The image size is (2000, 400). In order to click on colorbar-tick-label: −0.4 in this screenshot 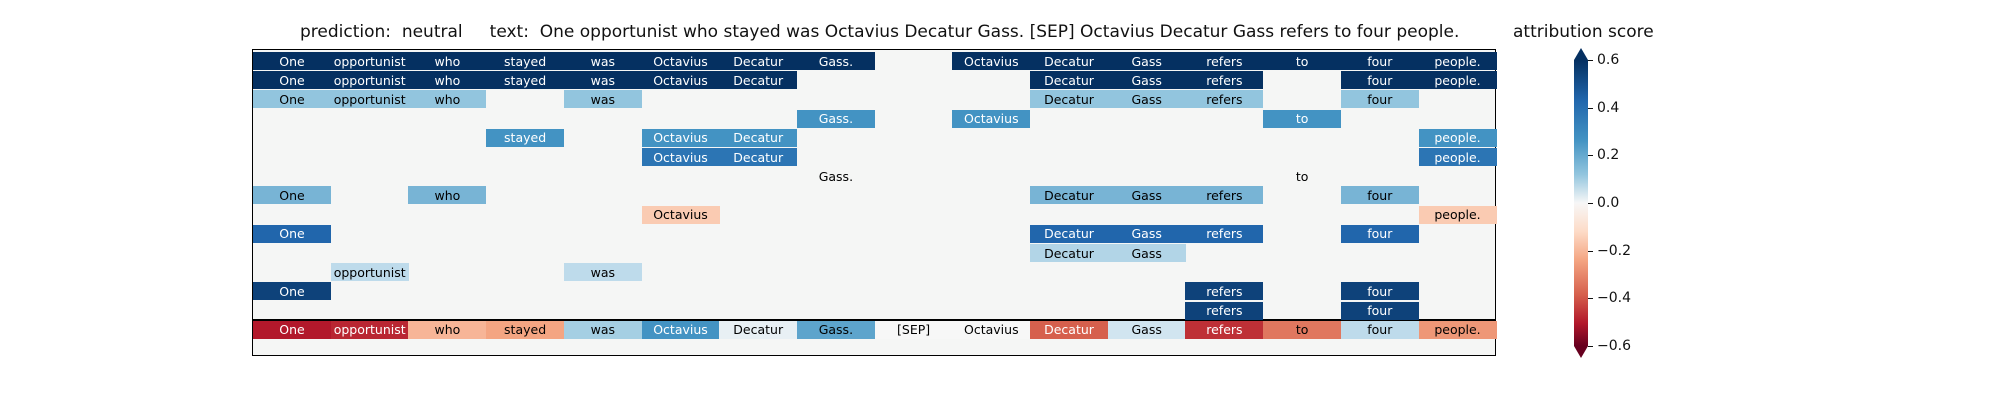, I will do `click(1614, 298)`.